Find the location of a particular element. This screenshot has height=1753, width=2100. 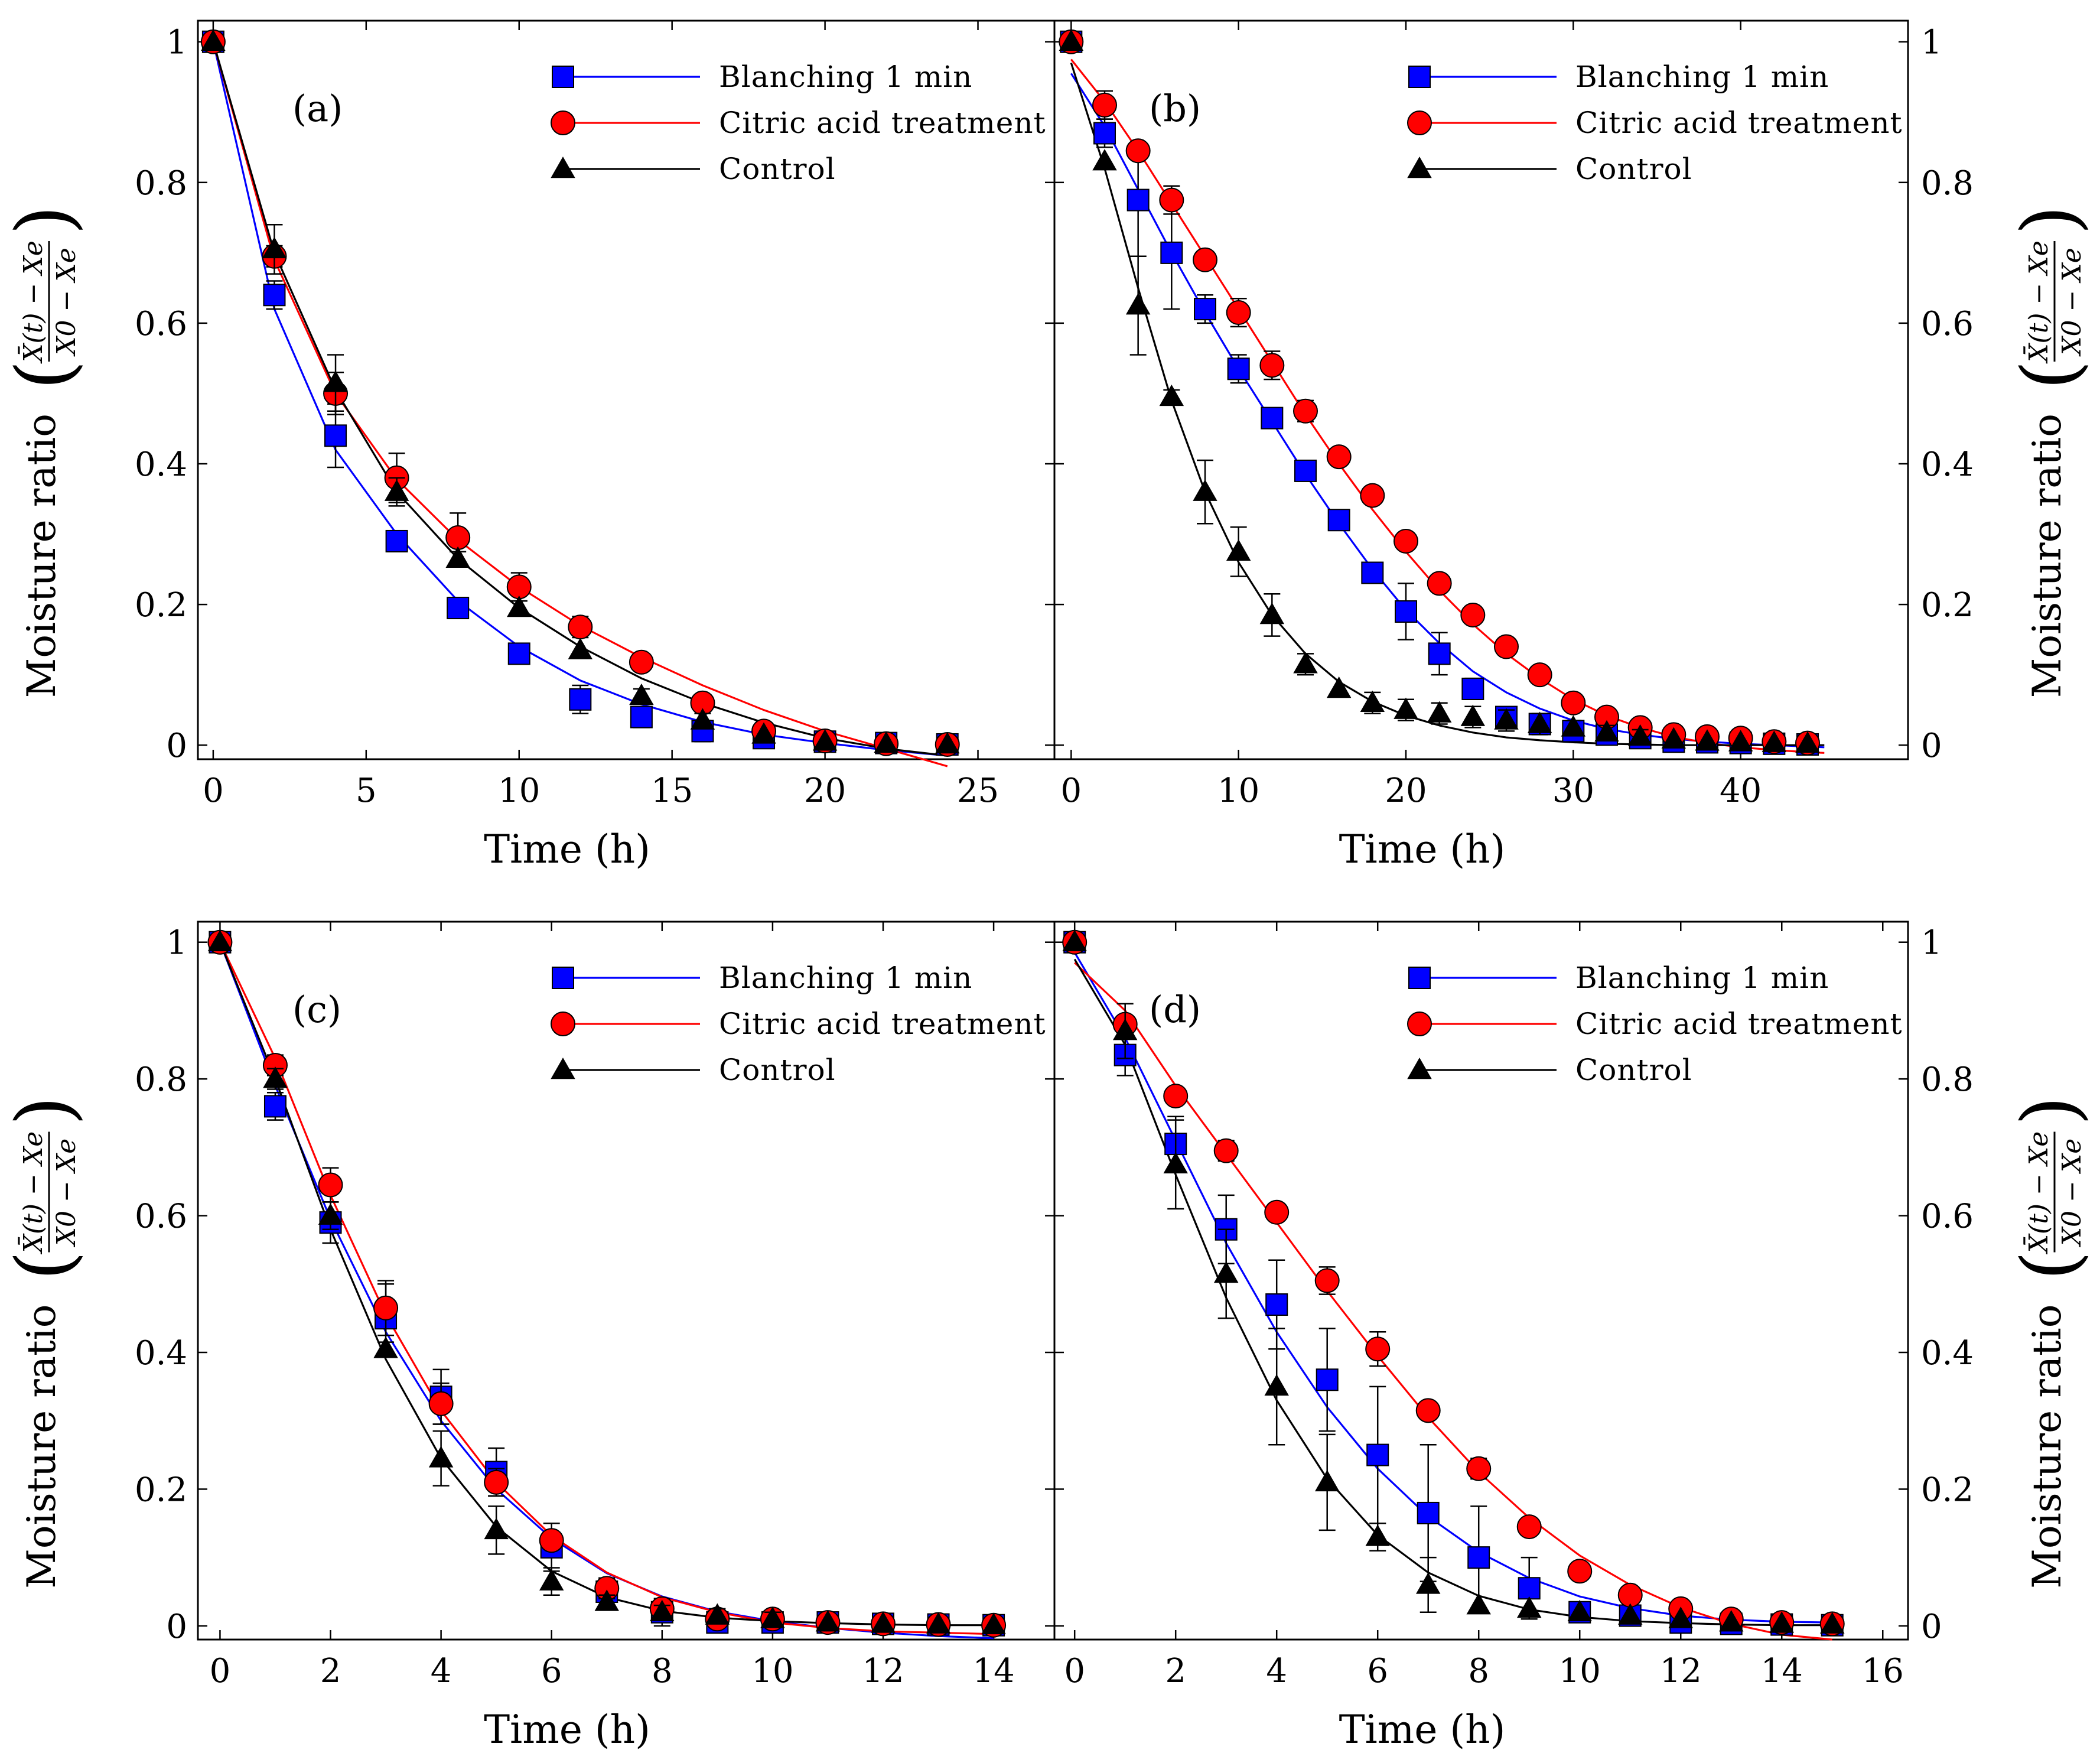

y-axis-title-3: Moisture ratio (X̄(t) − Xe X0 − Xe) is located at coordinates (2050, 1342).